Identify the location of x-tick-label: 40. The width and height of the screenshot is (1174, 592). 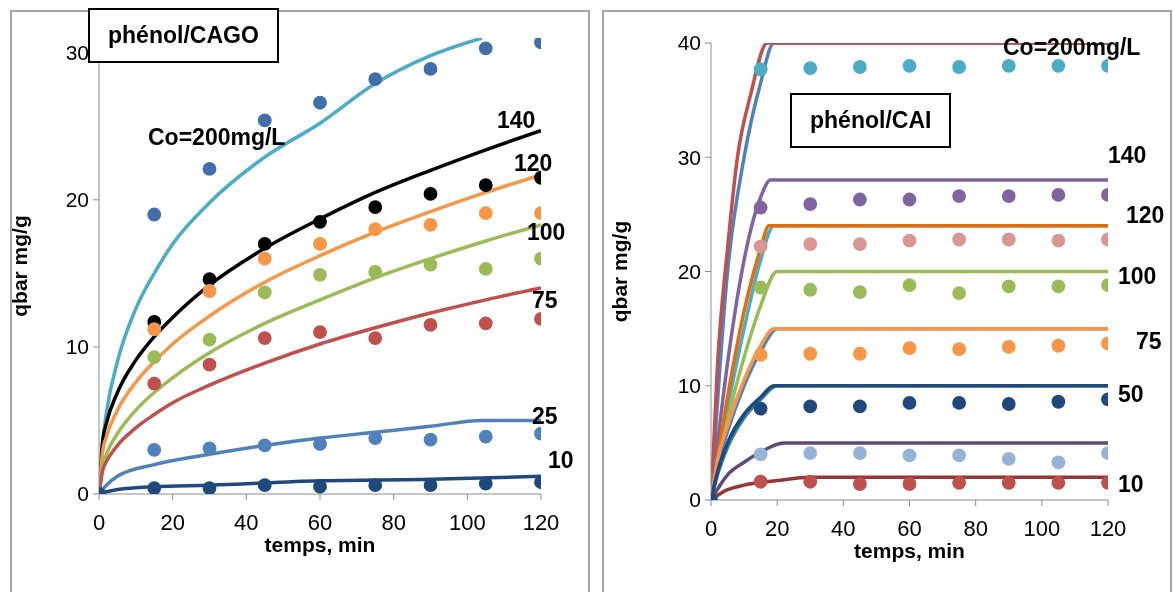
(843, 528).